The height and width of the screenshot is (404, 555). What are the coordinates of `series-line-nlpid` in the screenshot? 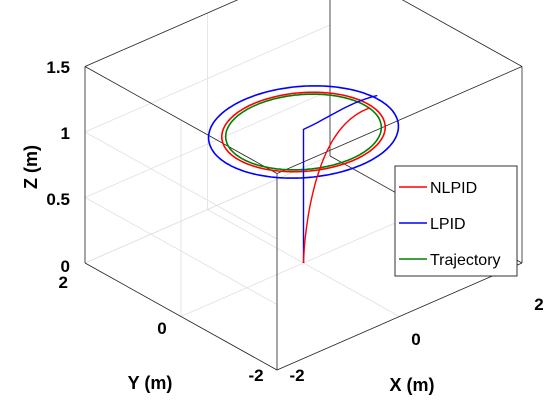 It's located at (303, 132).